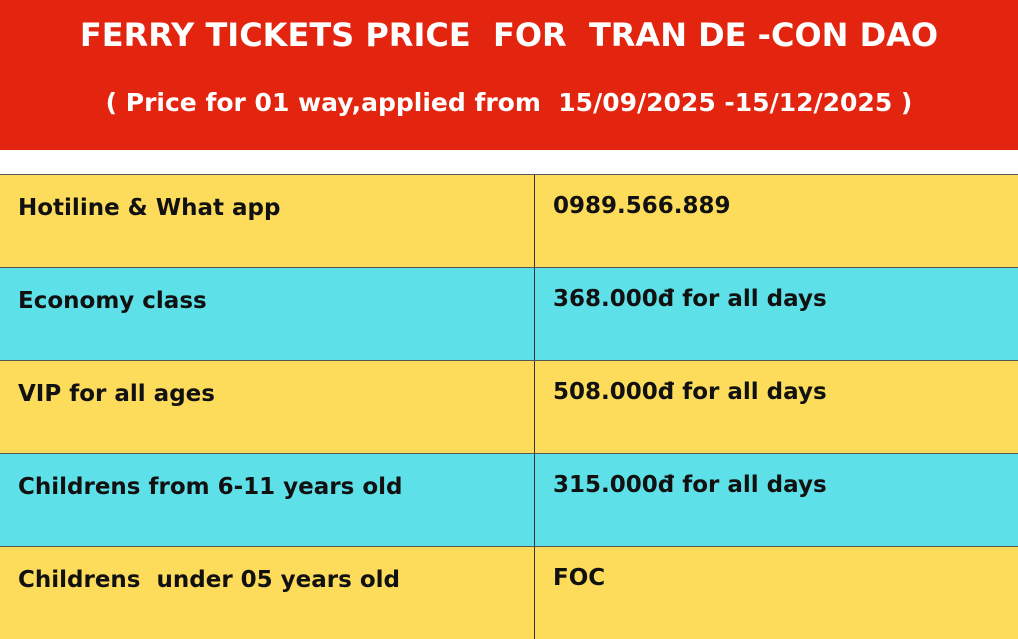 The height and width of the screenshot is (639, 1018). Describe the element at coordinates (267, 314) in the screenshot. I see `label-cell: Economy class` at that location.